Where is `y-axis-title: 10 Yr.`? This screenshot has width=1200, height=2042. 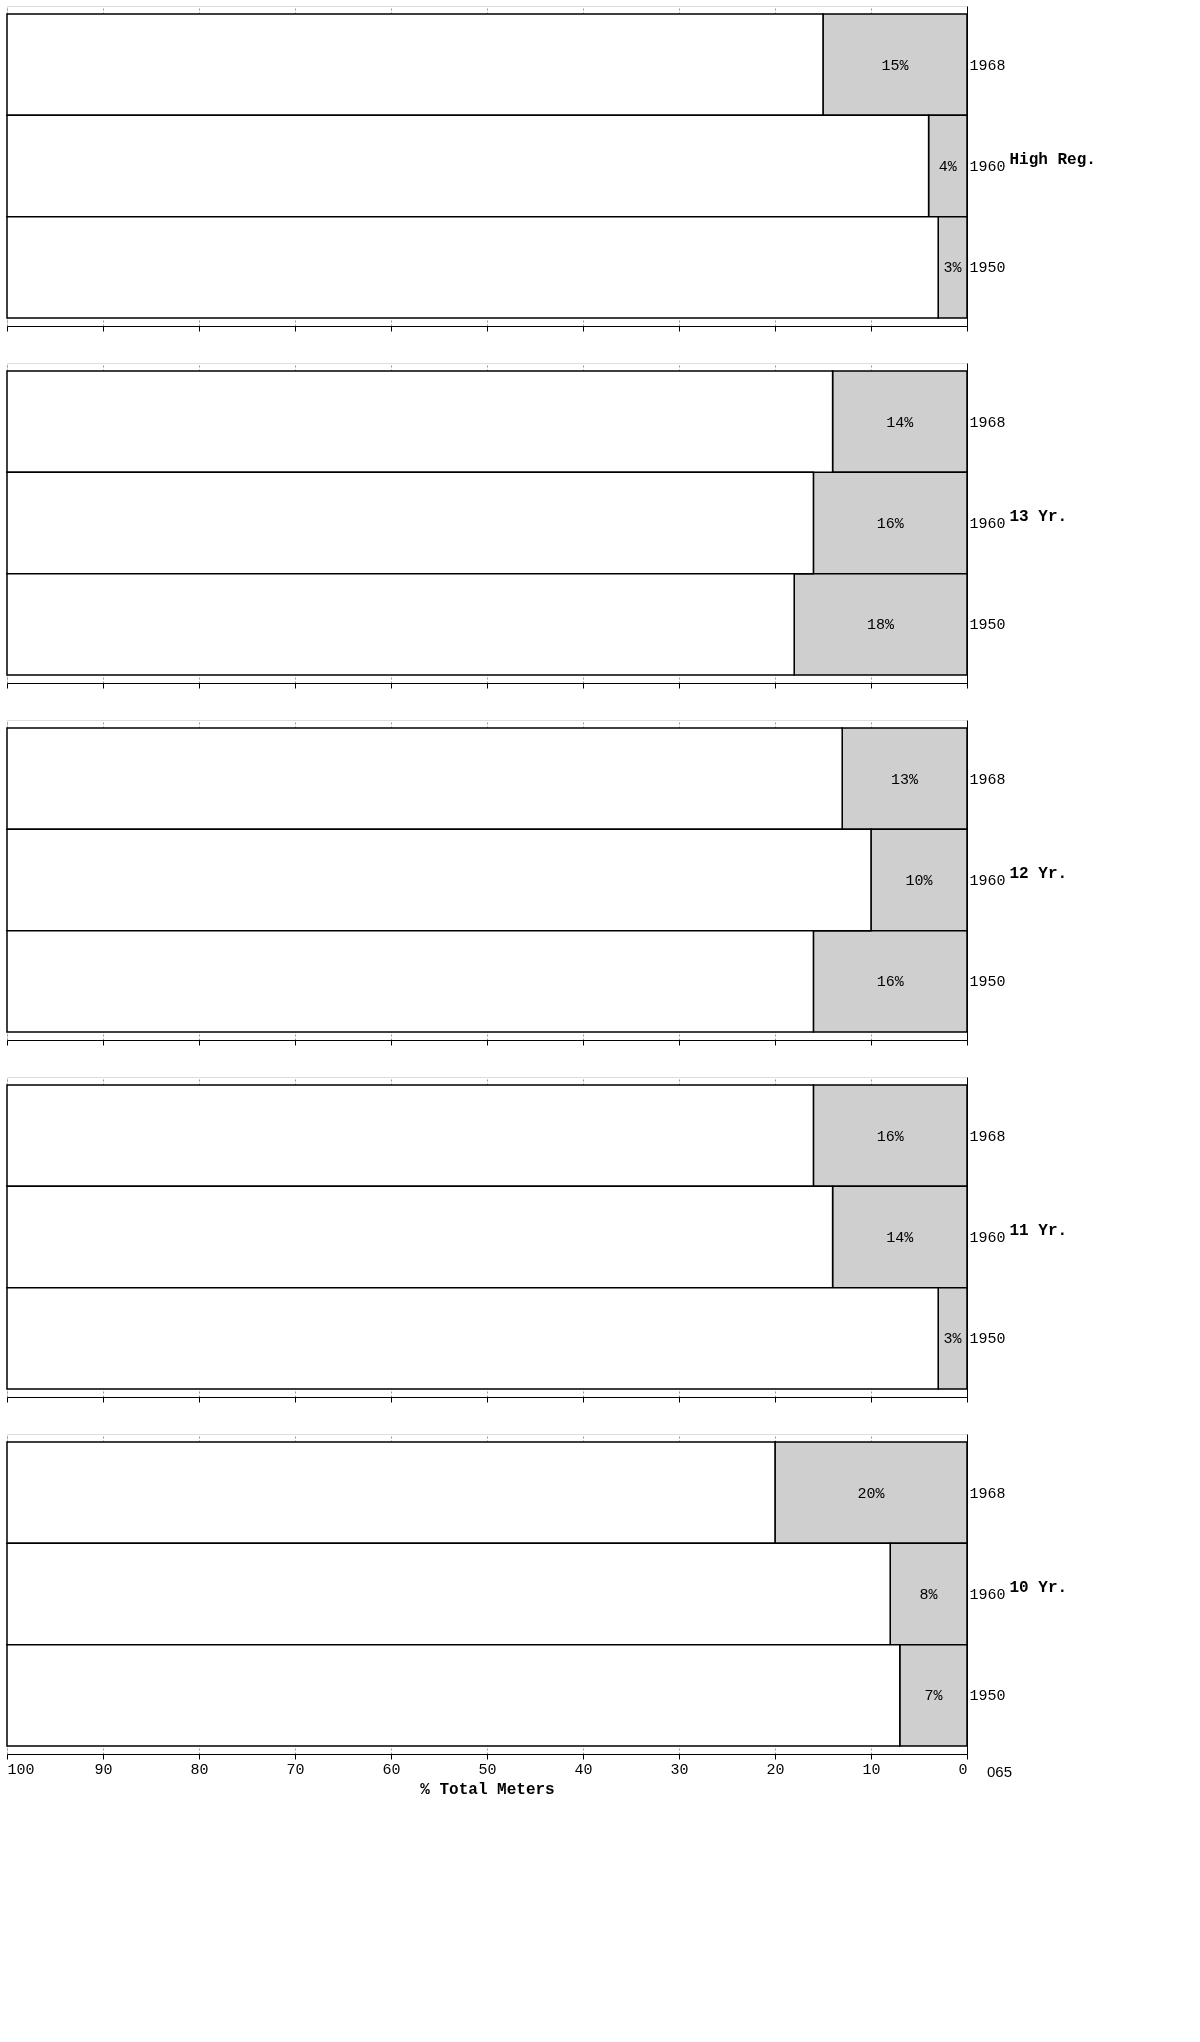 y-axis-title: 10 Yr. is located at coordinates (1038, 1587).